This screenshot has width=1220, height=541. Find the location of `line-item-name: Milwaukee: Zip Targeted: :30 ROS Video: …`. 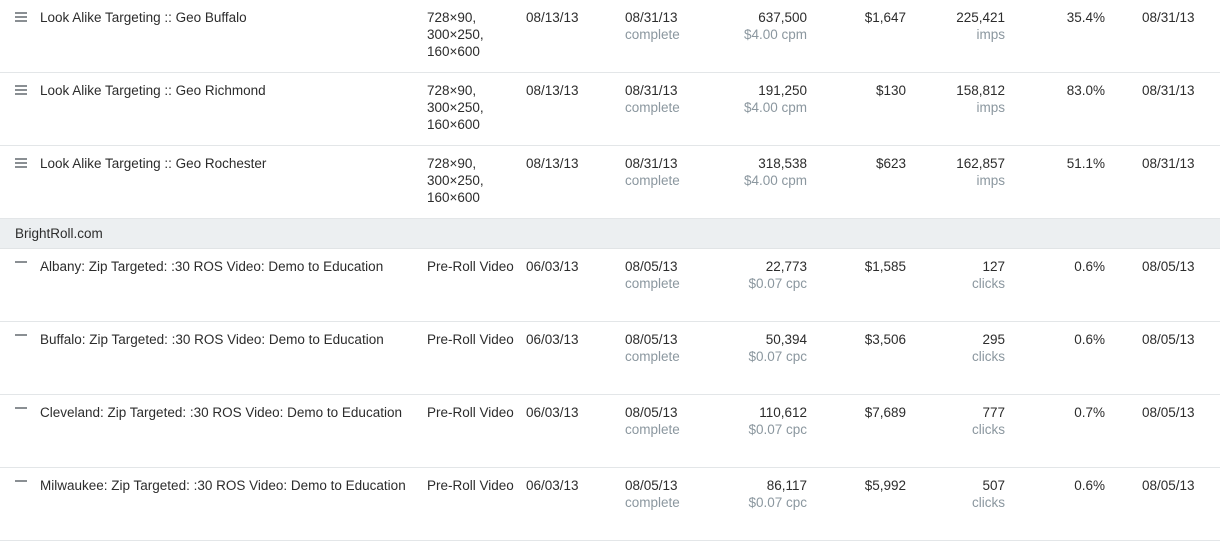

line-item-name: Milwaukee: Zip Targeted: :30 ROS Video: … is located at coordinates (223, 485).